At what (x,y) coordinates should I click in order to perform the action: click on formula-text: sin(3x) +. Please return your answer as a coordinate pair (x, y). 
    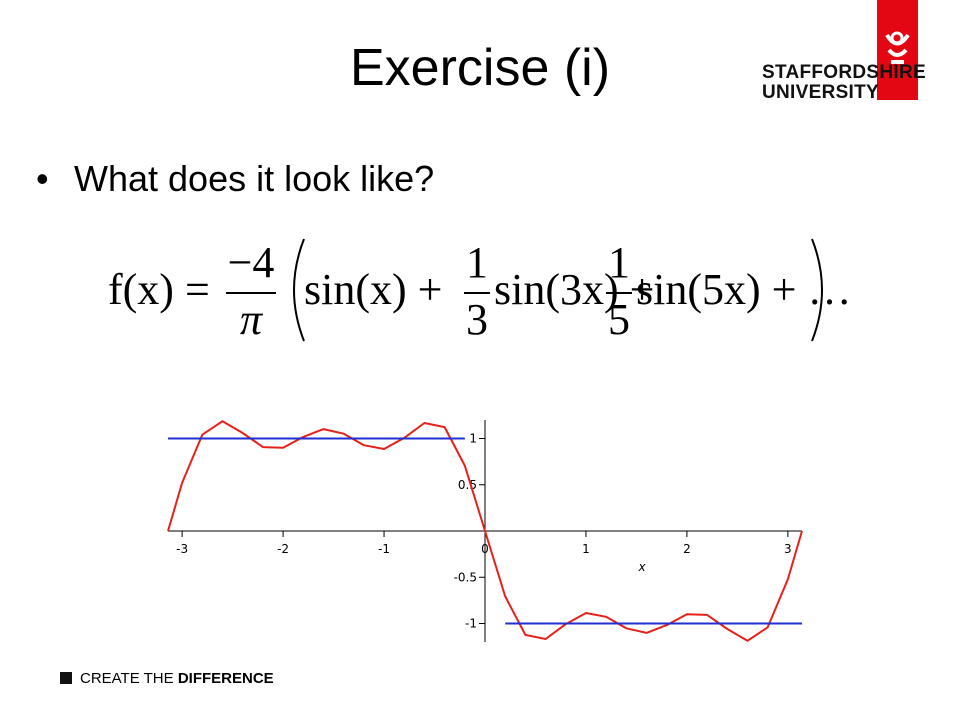
    Looking at the image, I should click on (574, 289).